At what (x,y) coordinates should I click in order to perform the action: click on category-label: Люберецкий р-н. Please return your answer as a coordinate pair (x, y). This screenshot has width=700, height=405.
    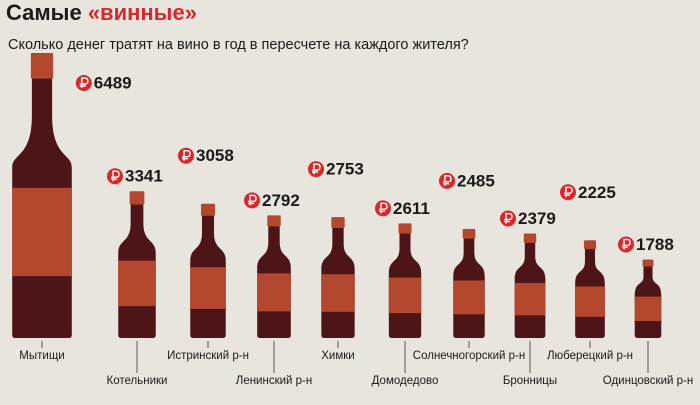
    Looking at the image, I should click on (590, 356).